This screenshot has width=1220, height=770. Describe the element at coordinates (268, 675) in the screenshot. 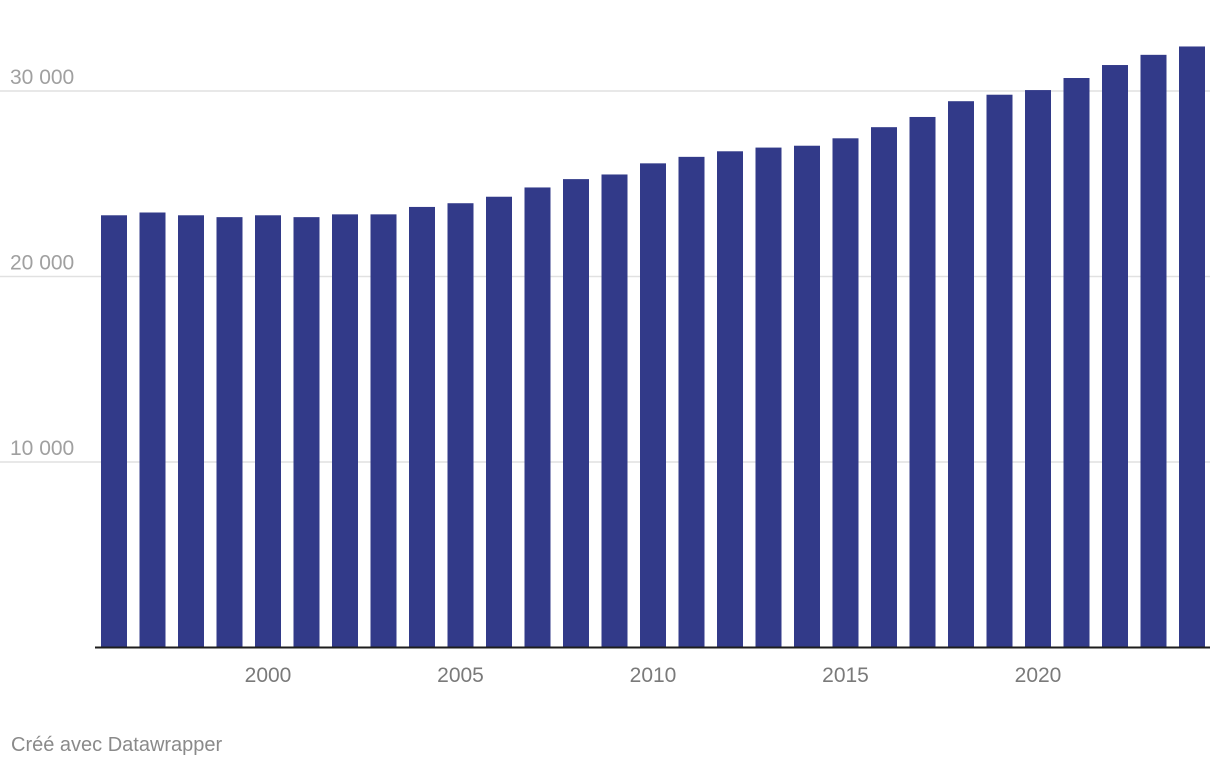

I see `x-tick-label: 2000` at that location.